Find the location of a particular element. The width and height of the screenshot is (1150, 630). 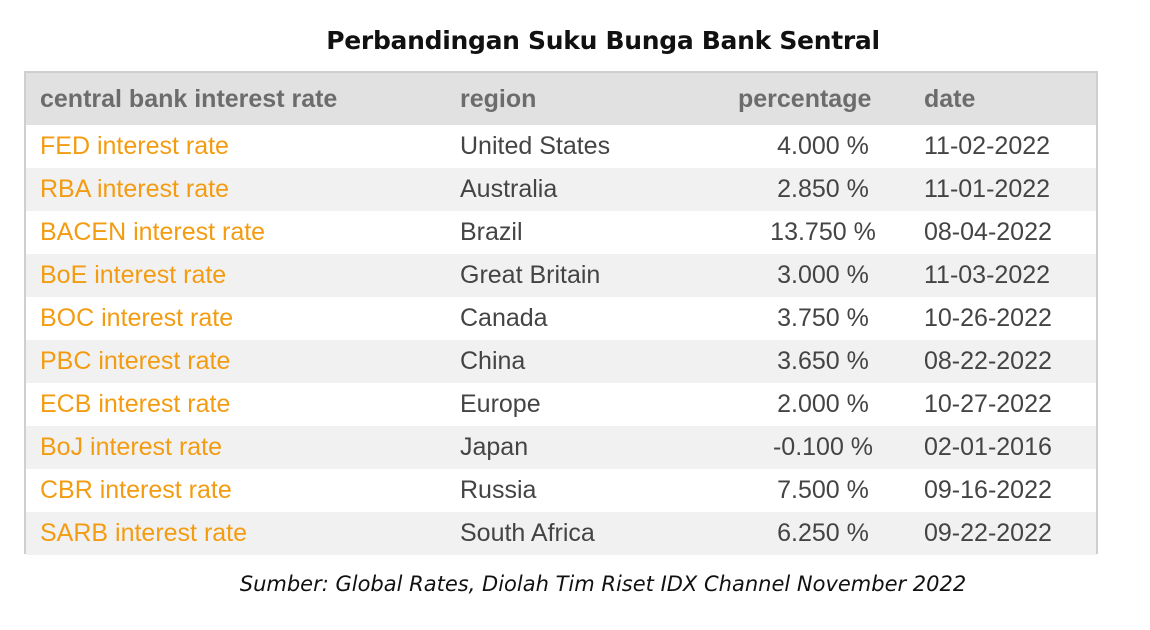

region-cell: Brazil is located at coordinates (491, 232).